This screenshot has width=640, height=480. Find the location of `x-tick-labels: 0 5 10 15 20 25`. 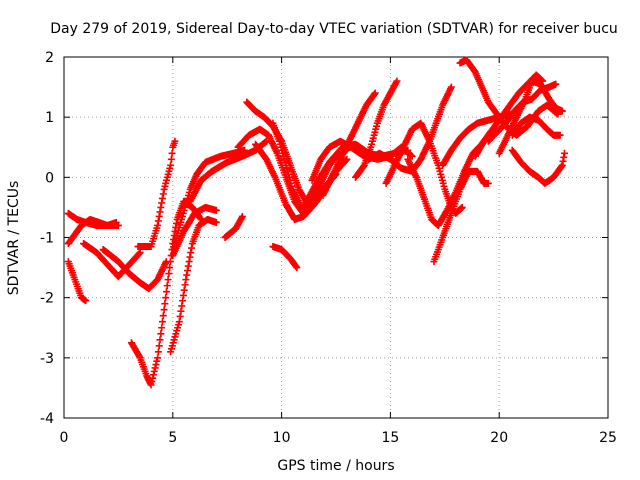

x-tick-labels: 0 5 10 15 20 25 is located at coordinates (338, 438).